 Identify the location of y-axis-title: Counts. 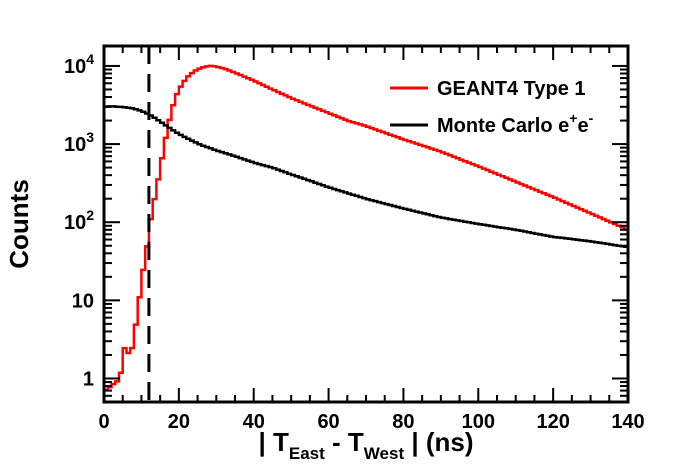
(19, 224).